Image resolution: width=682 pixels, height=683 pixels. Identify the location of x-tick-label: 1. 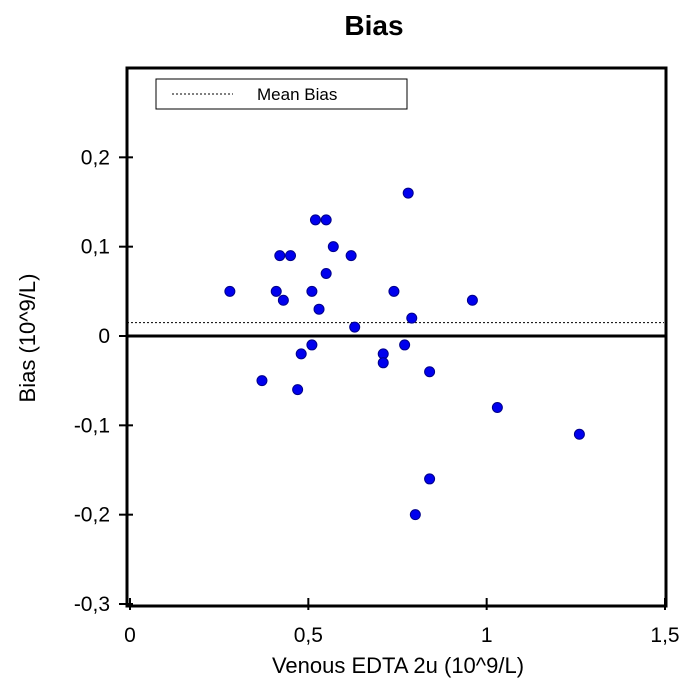
(487, 635).